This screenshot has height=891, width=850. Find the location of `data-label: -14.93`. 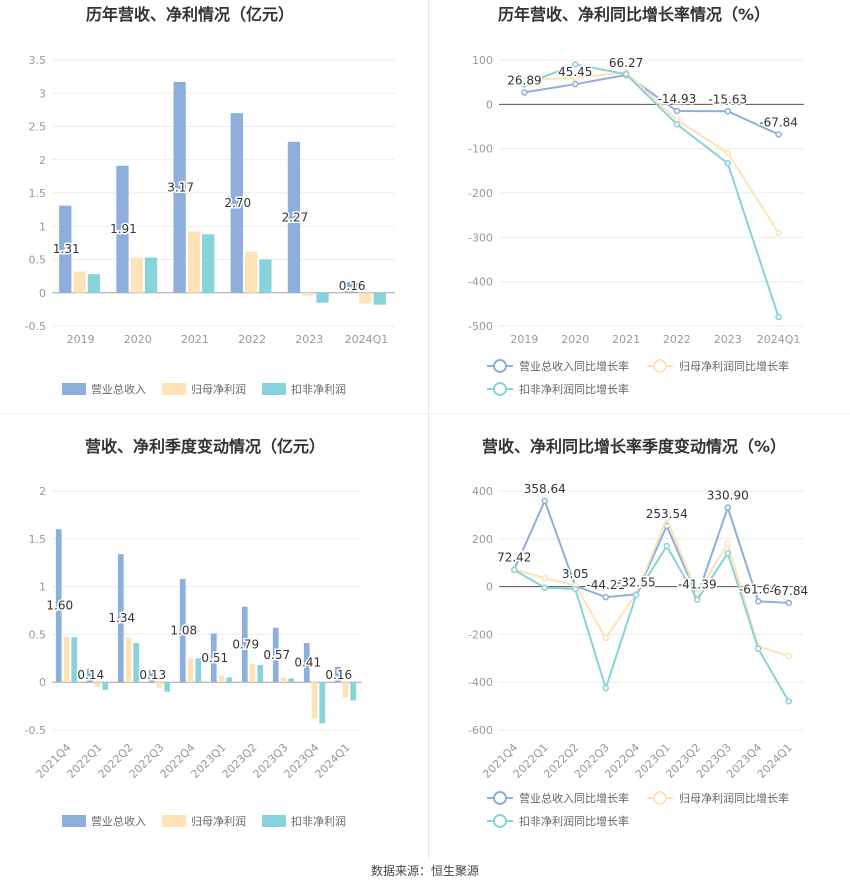

data-label: -14.93 is located at coordinates (677, 99).